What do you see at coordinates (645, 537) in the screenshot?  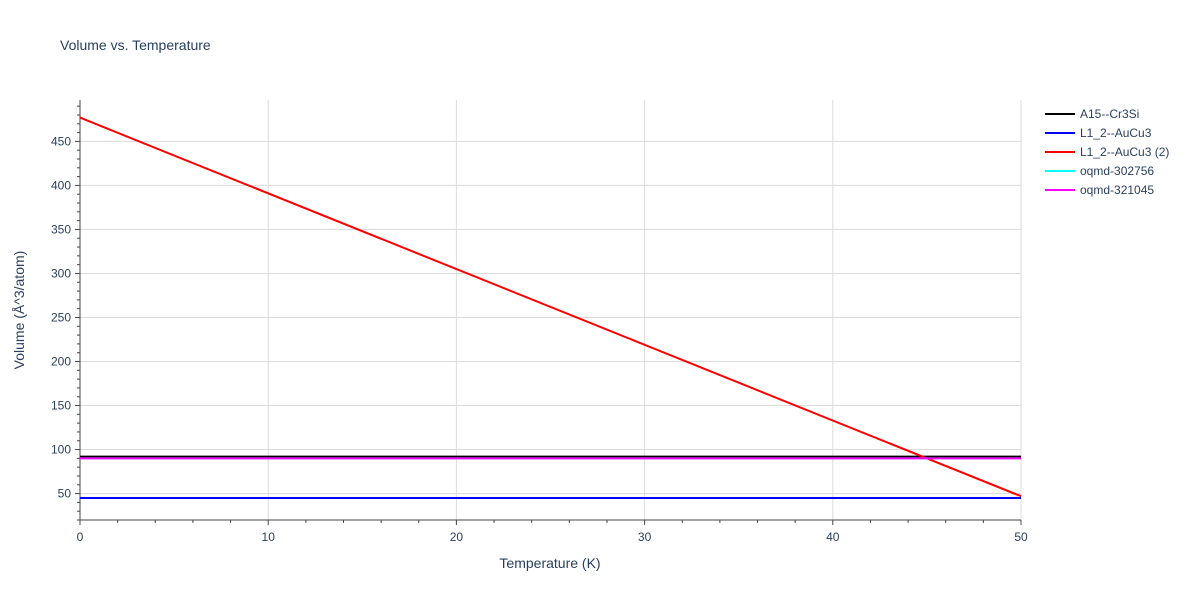 I see `x-tick-label: 30` at bounding box center [645, 537].